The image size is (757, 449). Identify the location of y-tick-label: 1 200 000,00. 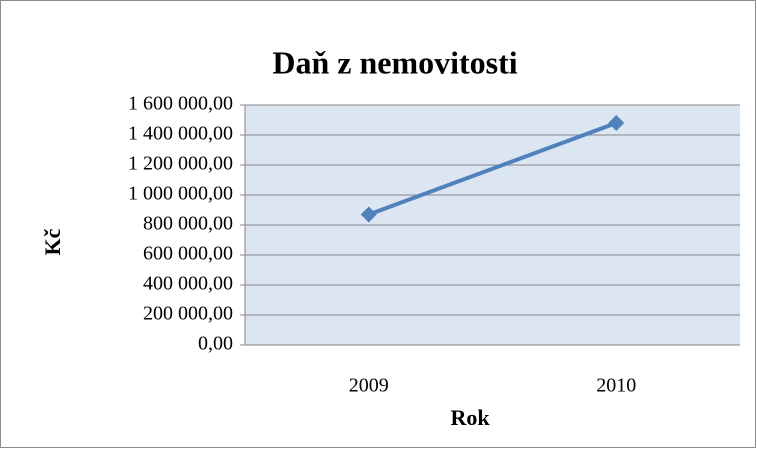
(180, 164).